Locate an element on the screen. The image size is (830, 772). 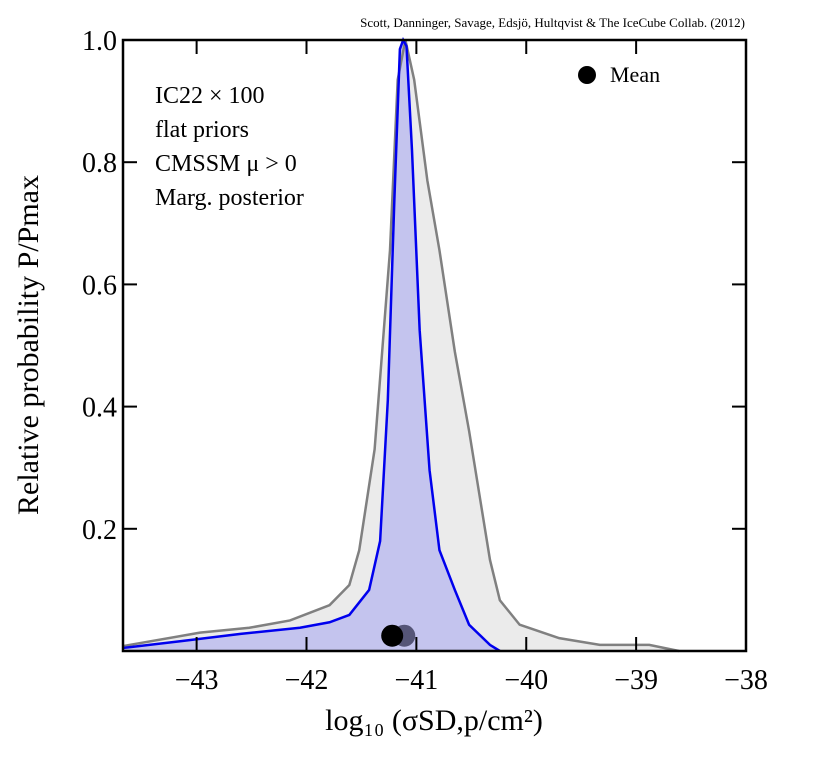
legend-marker is located at coordinates (587, 75).